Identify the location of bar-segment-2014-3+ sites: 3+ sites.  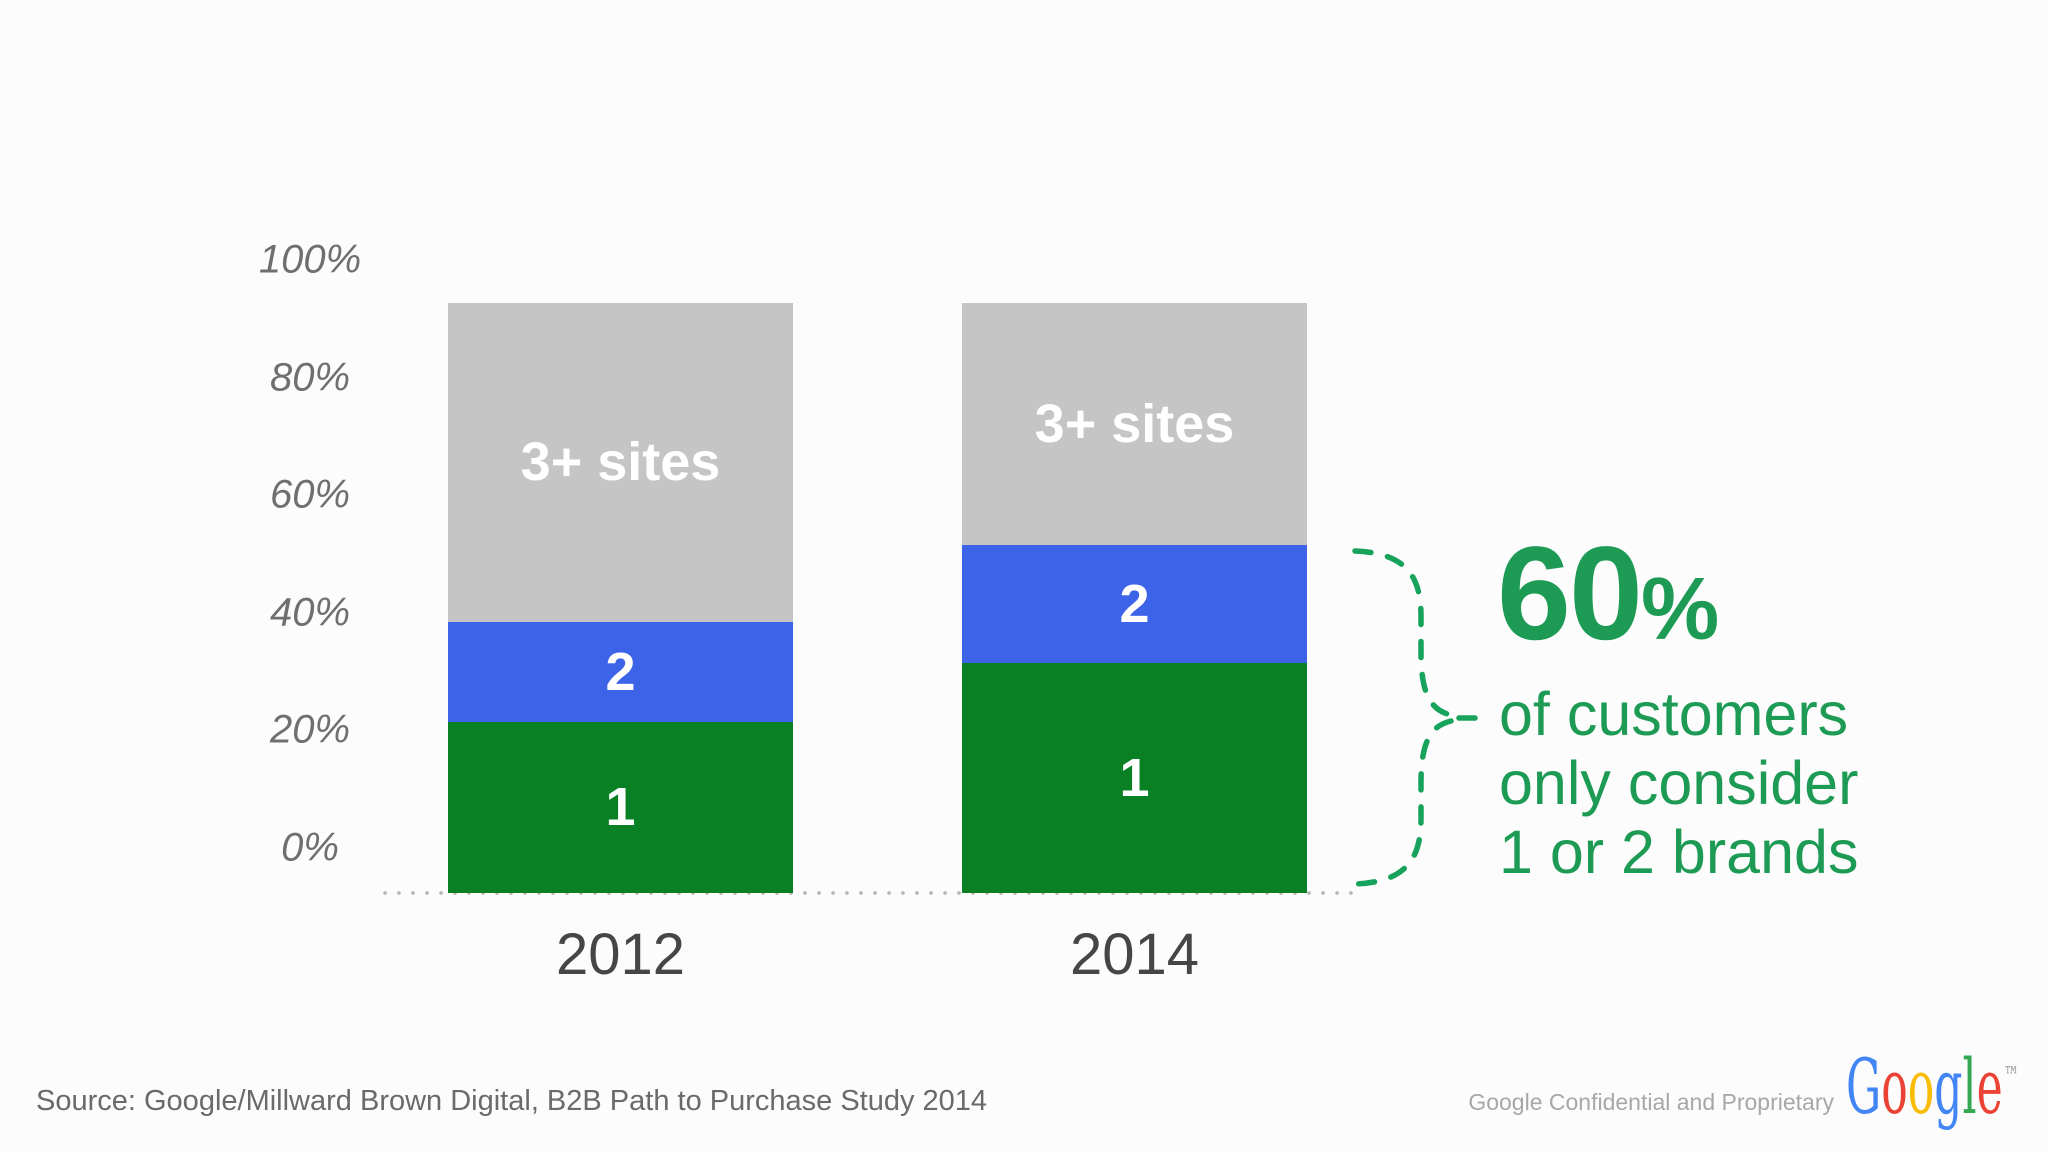
(1134, 424).